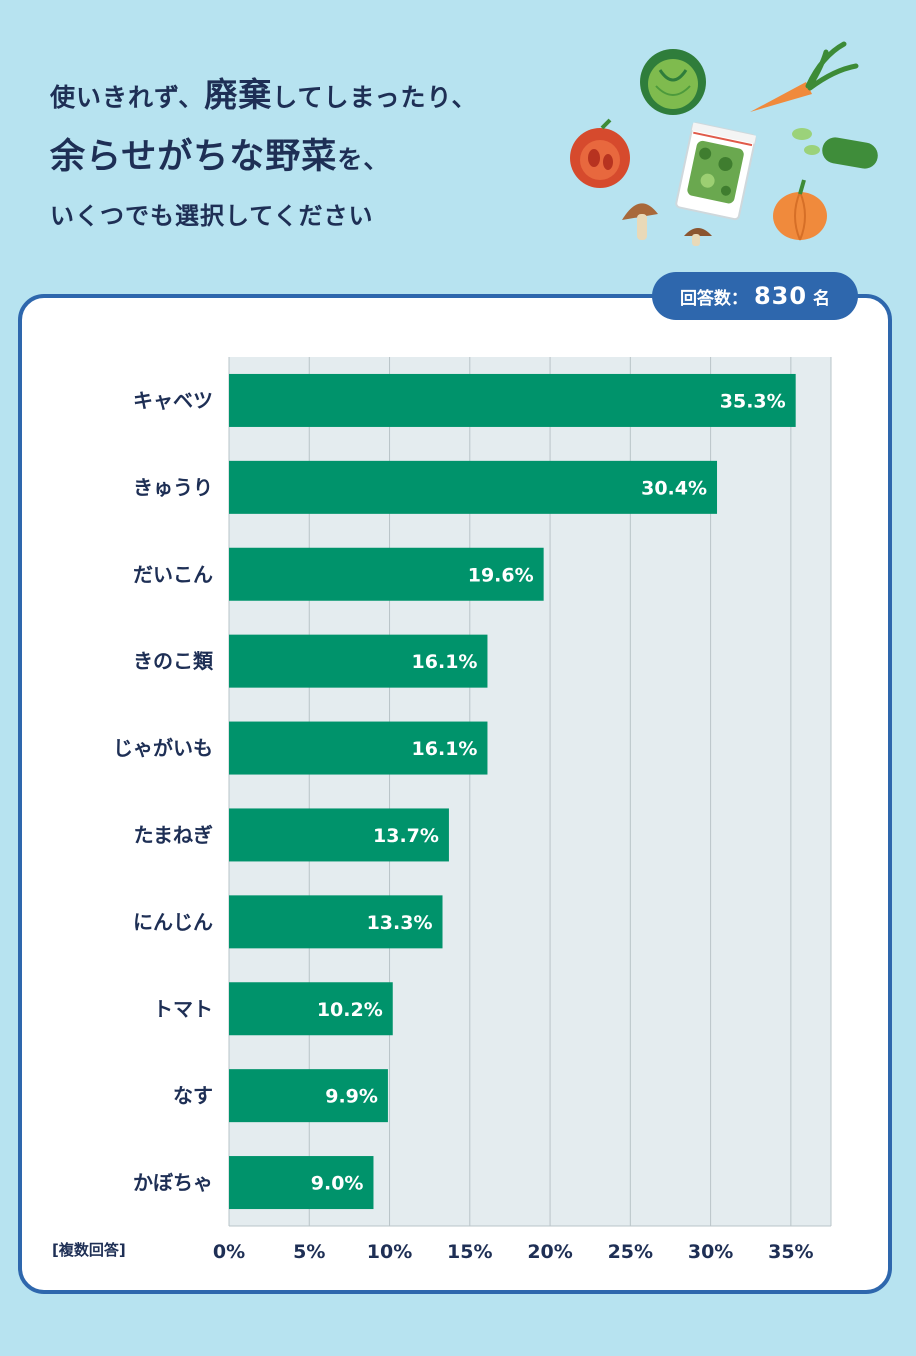 The height and width of the screenshot is (1356, 916). I want to click on multiple-answer-note: [複数回答], so click(89, 1250).